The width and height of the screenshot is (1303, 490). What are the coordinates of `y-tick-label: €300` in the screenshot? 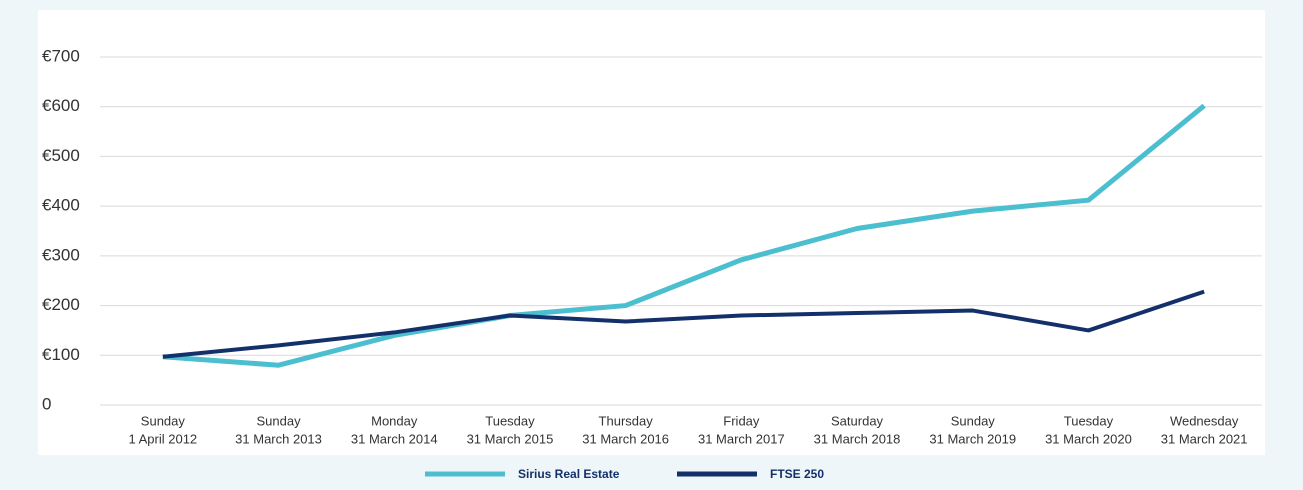 It's located at (61, 254).